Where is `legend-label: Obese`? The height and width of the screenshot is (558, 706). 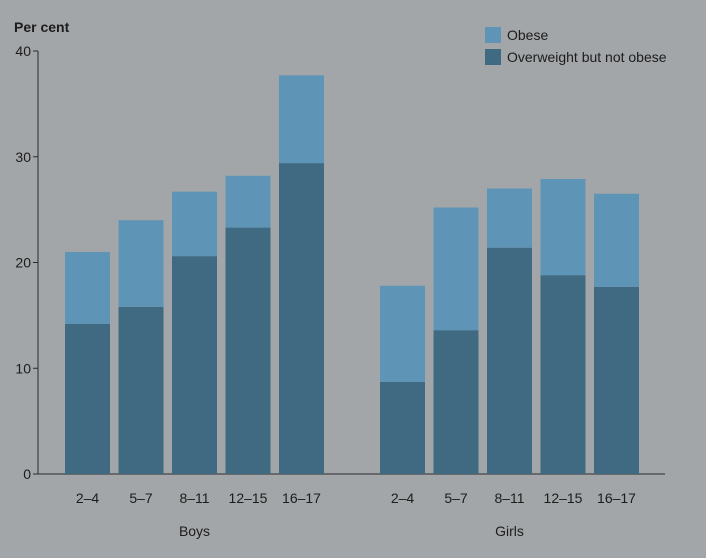 legend-label: Obese is located at coordinates (527, 35).